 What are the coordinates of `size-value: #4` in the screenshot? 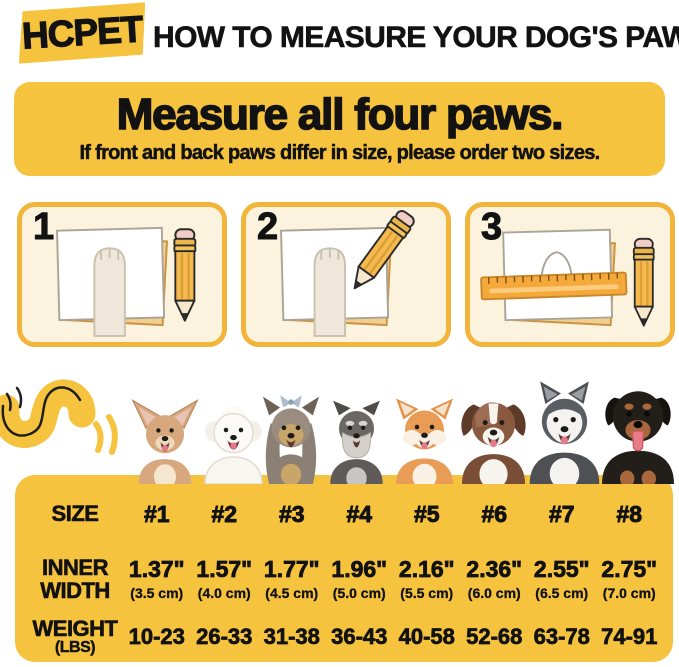 It's located at (359, 513).